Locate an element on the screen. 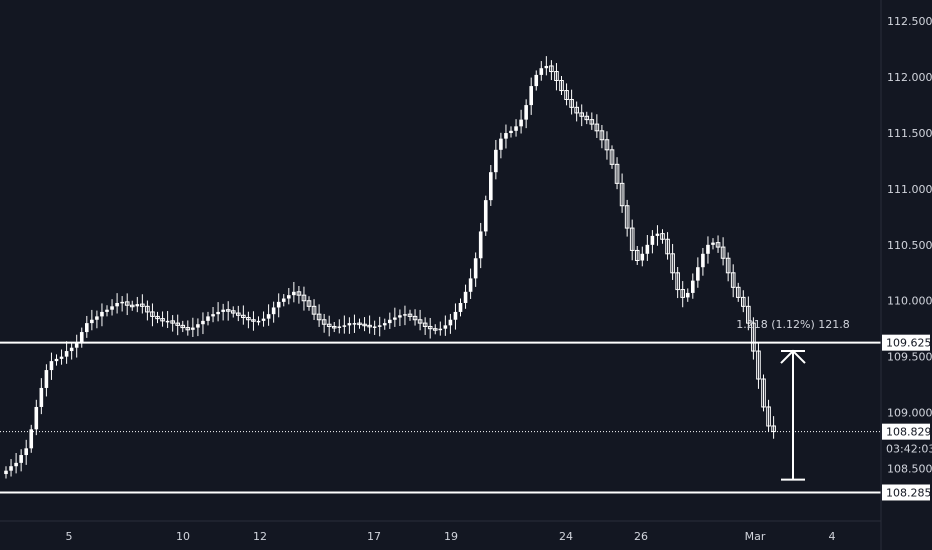 The width and height of the screenshot is (932, 550). time-tick-label: 24 is located at coordinates (566, 536).